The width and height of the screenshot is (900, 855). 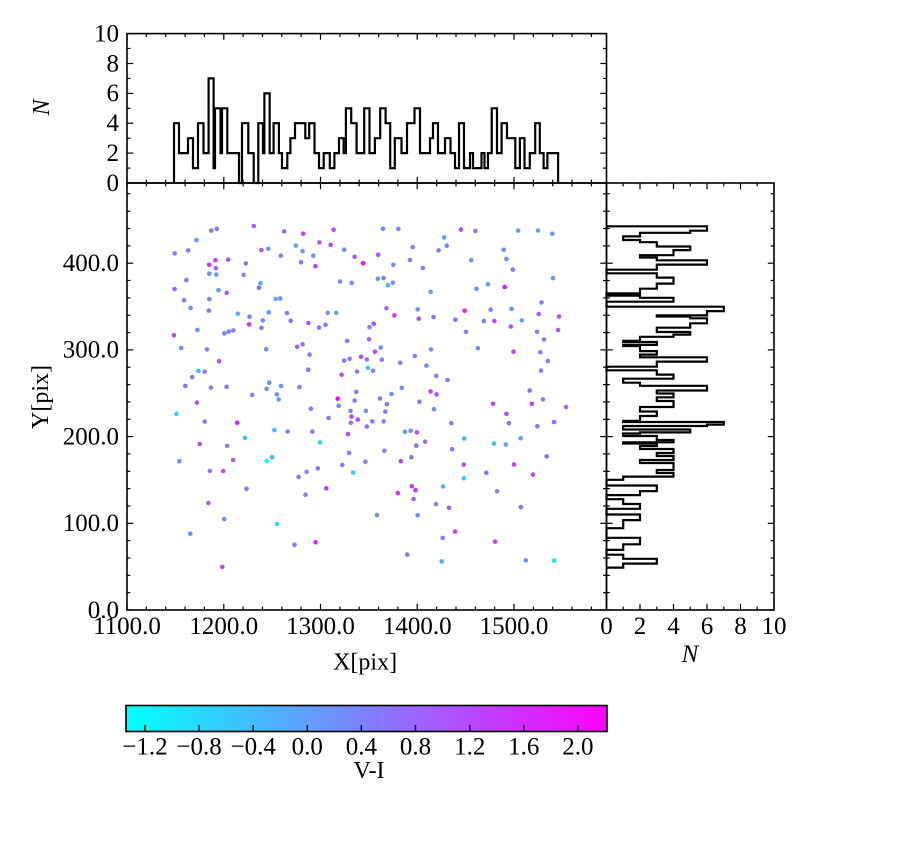 I want to click on svg-text: 1500.0, so click(x=514, y=626).